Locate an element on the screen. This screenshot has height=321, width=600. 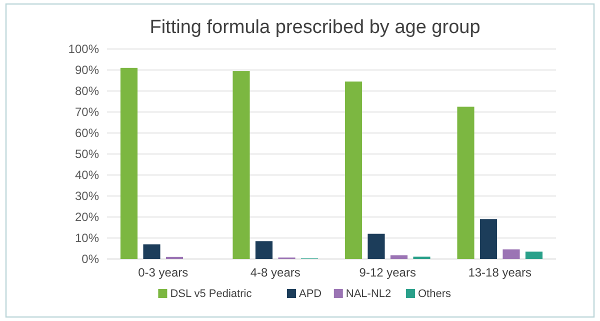
y-tick-label: 40% is located at coordinates (87, 175).